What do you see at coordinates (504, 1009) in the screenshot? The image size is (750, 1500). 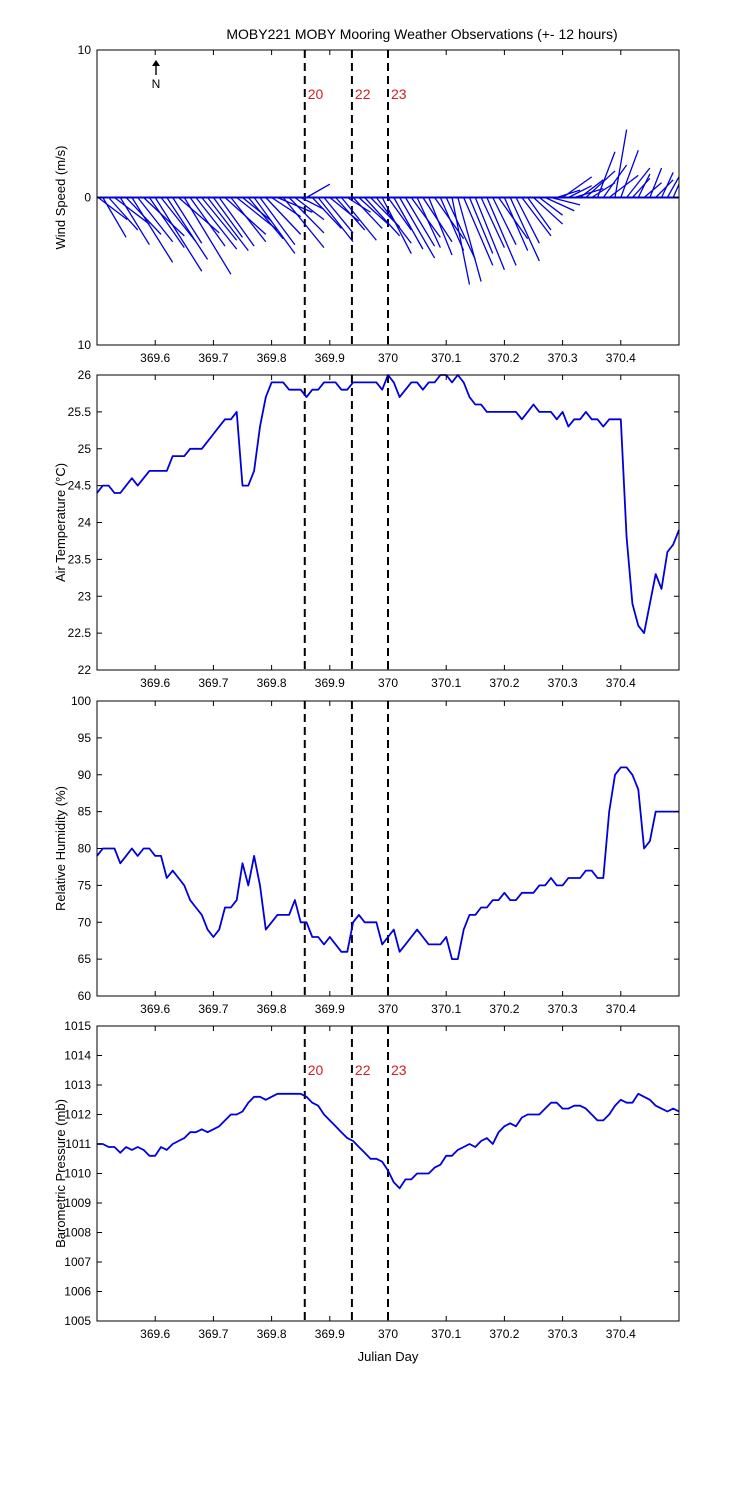 I see `relative-humidity-xtick-label: 370.2` at bounding box center [504, 1009].